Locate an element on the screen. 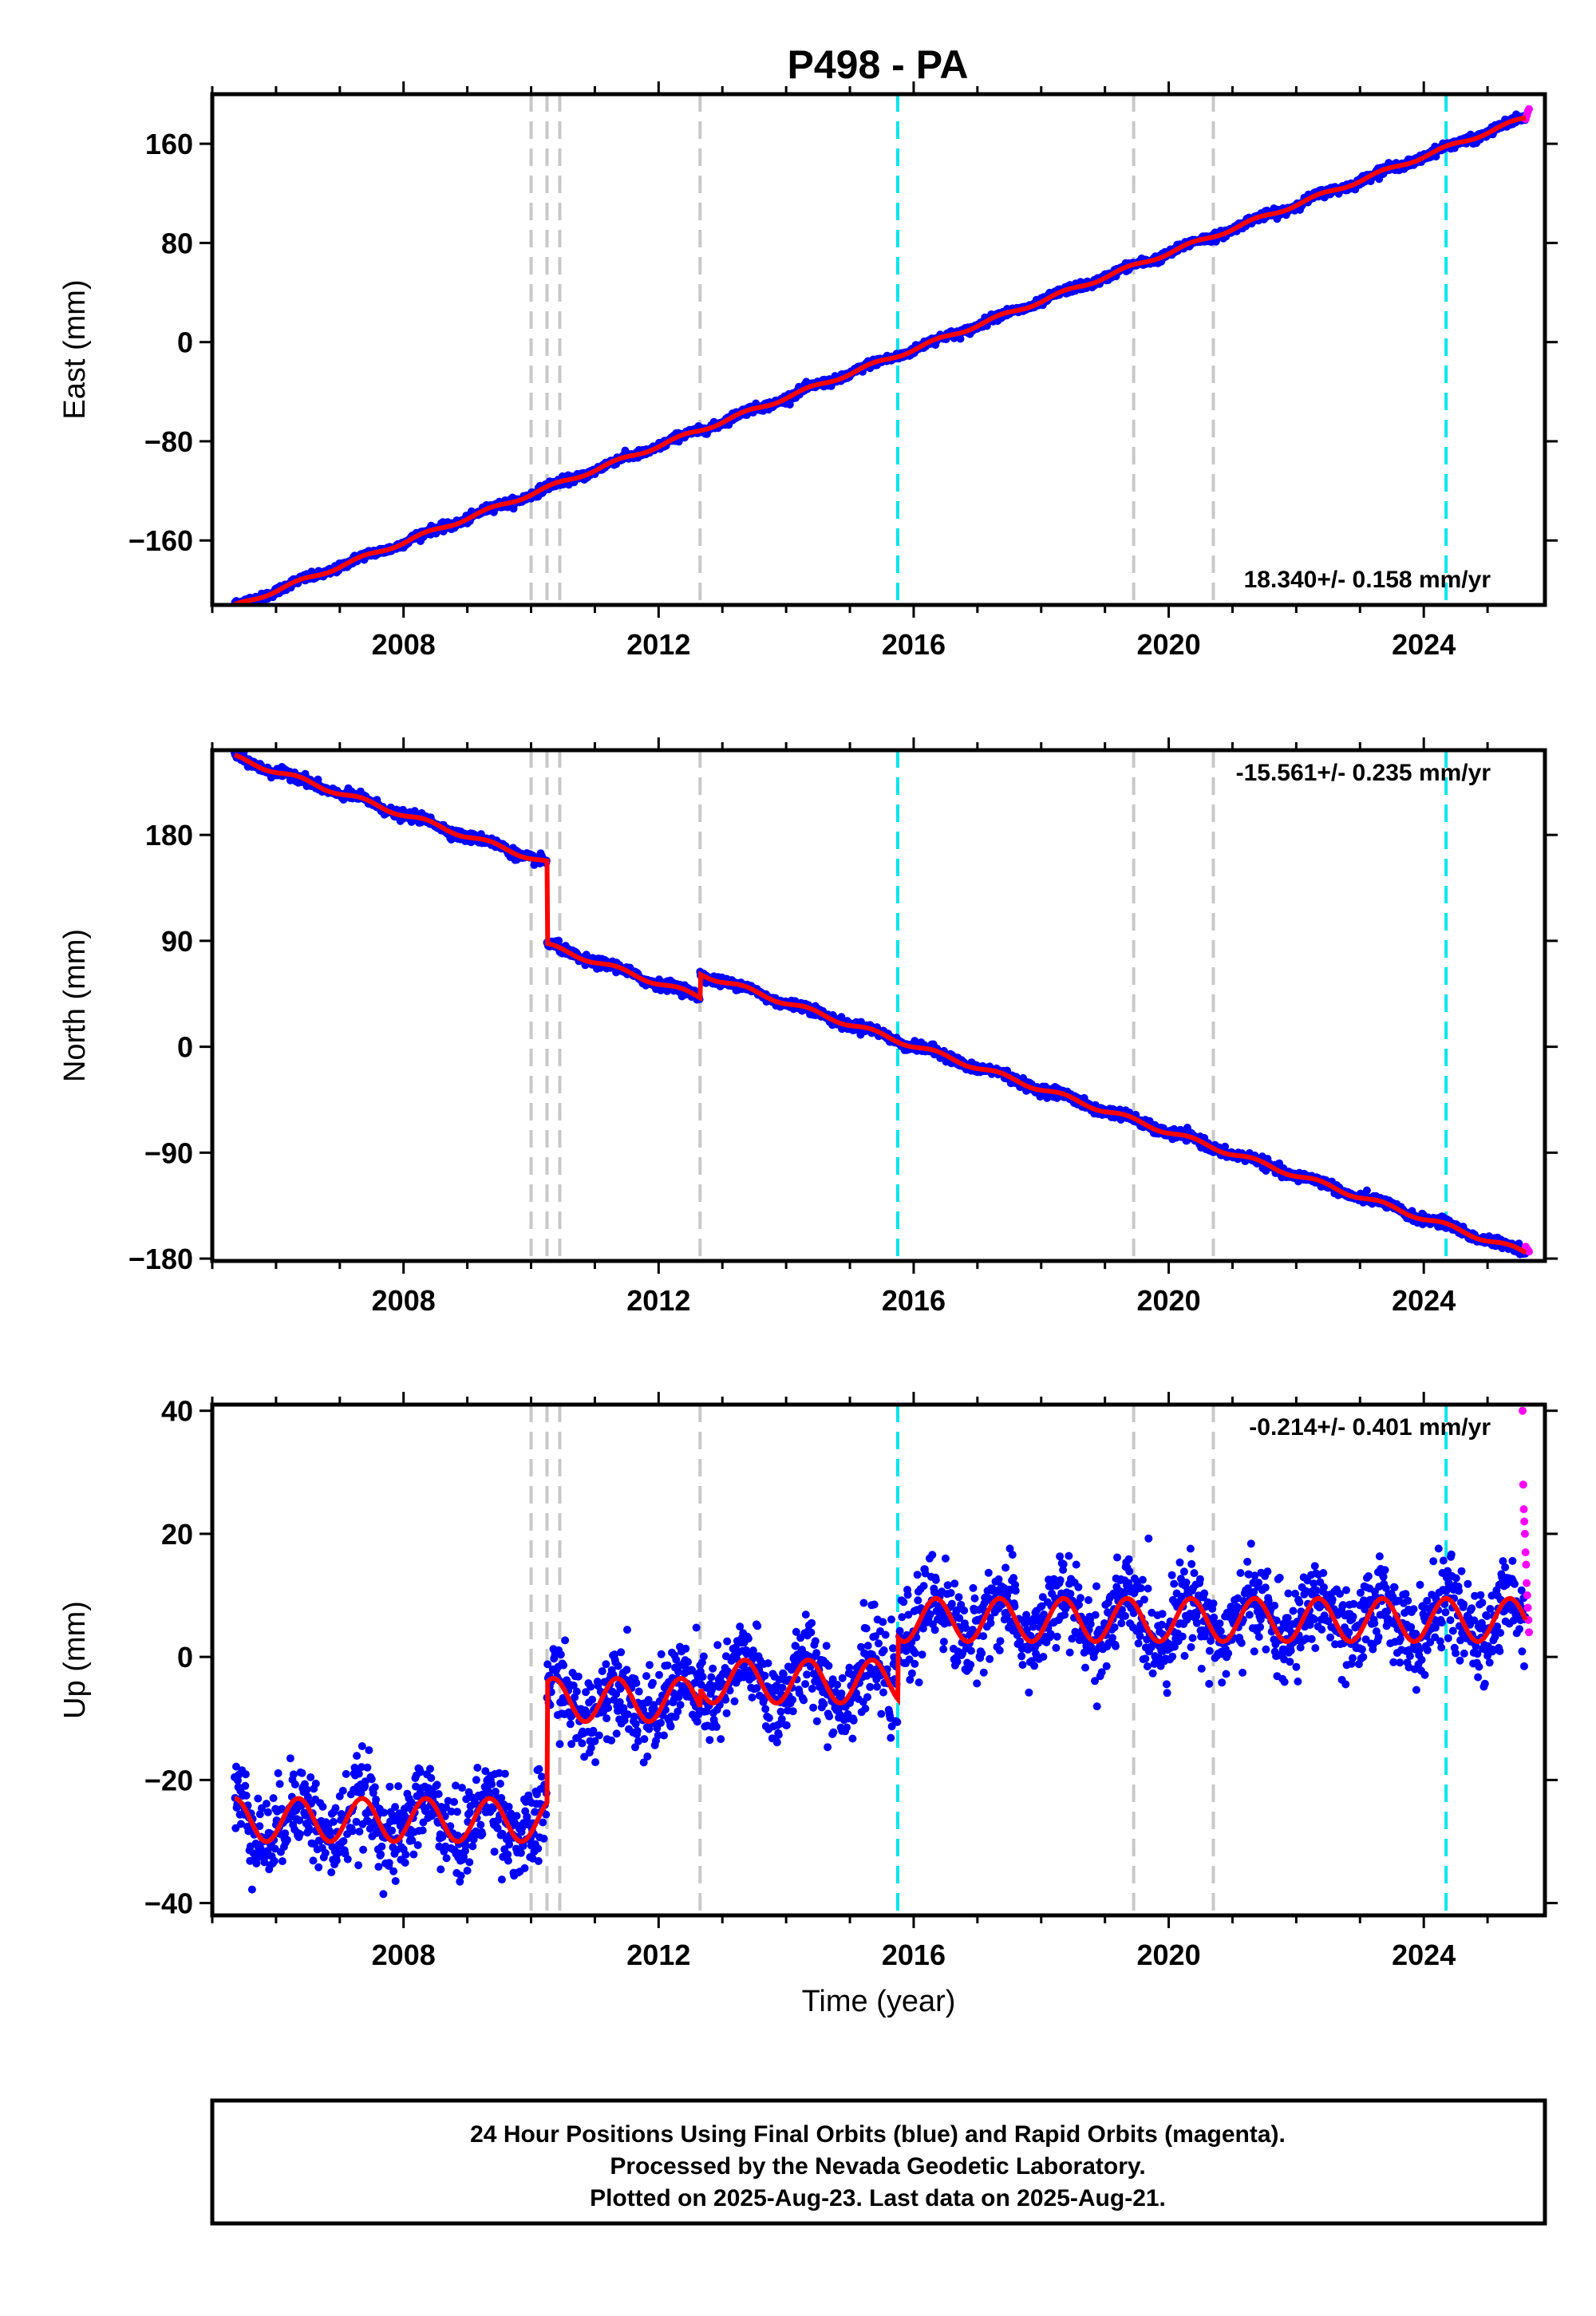 The width and height of the screenshot is (1596, 2316). y-axis-label: East (mm) is located at coordinates (75, 349).